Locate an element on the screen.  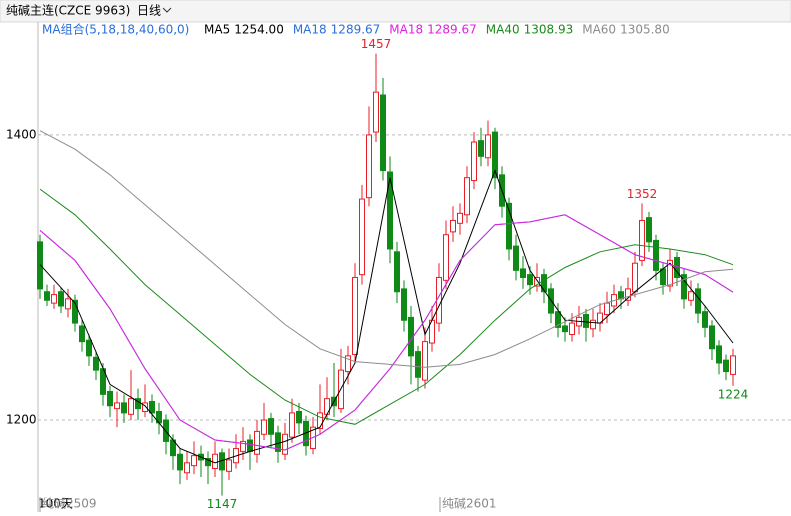
legend-name: MA5 is located at coordinates (217, 30).